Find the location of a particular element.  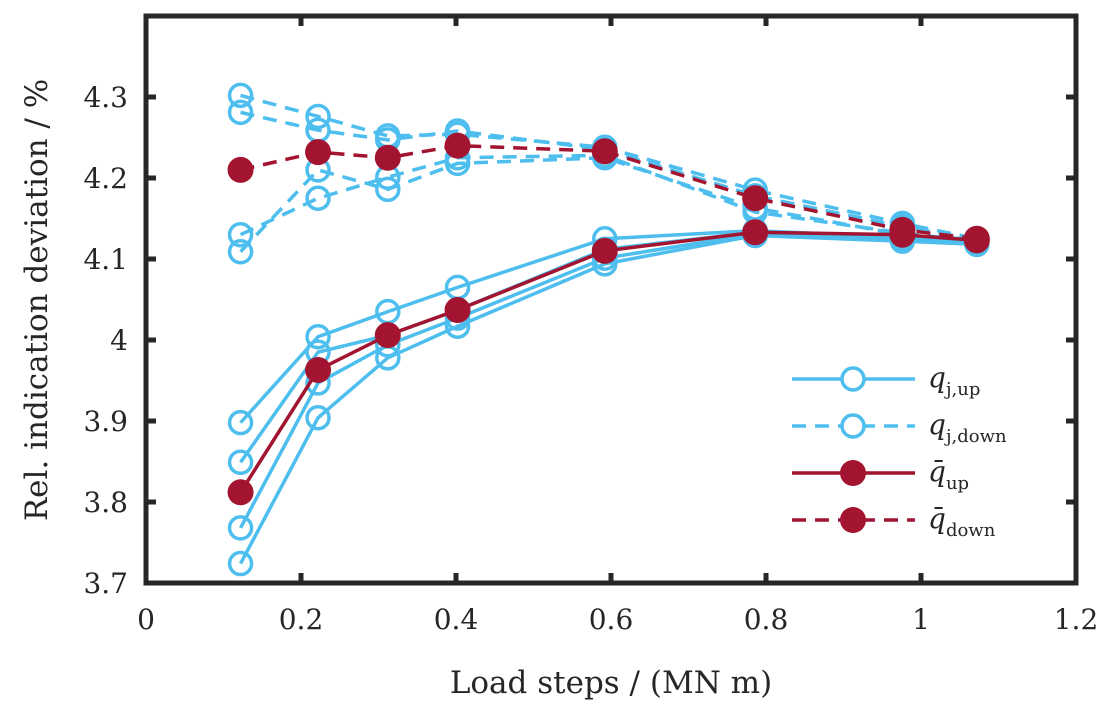

legend-label: qj,up is located at coordinates (954, 380).